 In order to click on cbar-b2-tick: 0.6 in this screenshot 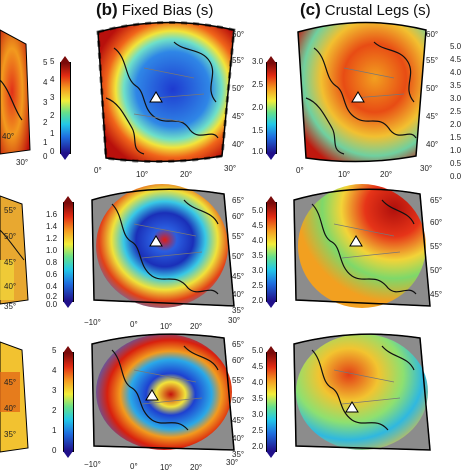, I will do `click(52, 274)`.